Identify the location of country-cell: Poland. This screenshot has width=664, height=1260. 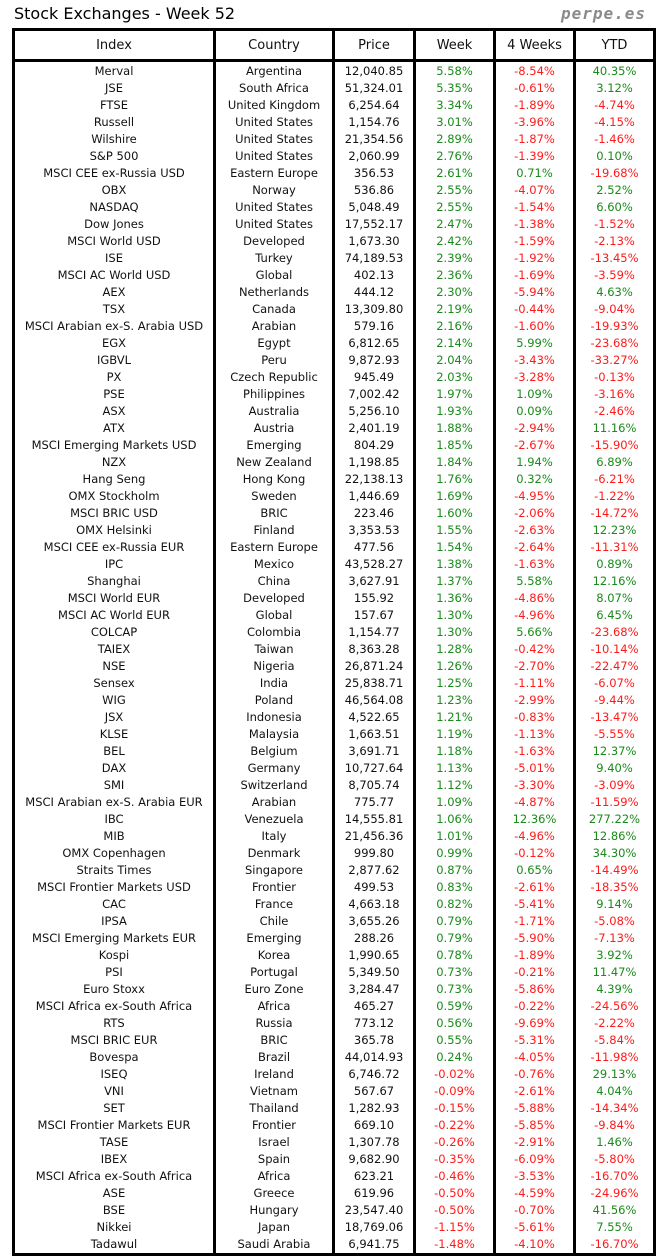
(273, 700).